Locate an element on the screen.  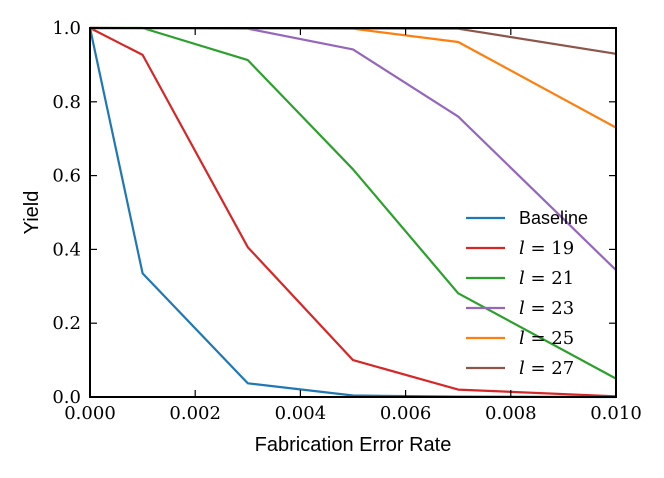
legend-label-3: l = 23 is located at coordinates (546, 308).